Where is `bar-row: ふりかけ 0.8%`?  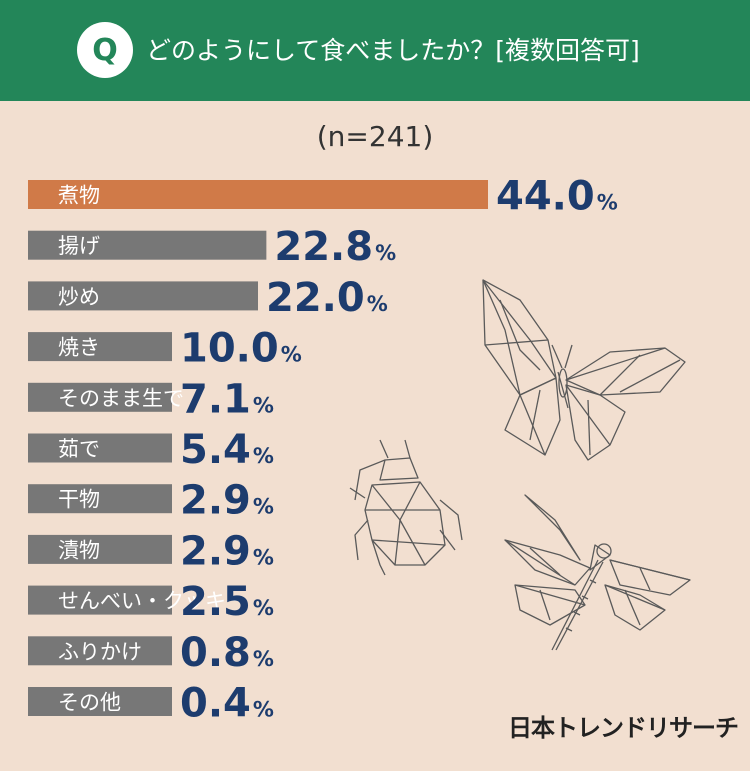 bar-row: ふりかけ 0.8% is located at coordinates (151, 653).